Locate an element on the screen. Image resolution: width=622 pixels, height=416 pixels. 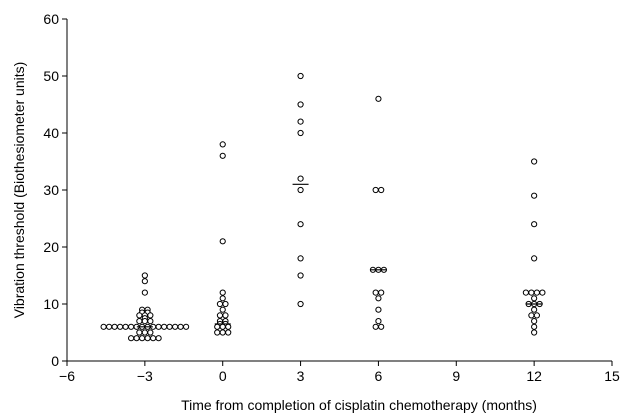
x-tick-label: 12 is located at coordinates (534, 376).